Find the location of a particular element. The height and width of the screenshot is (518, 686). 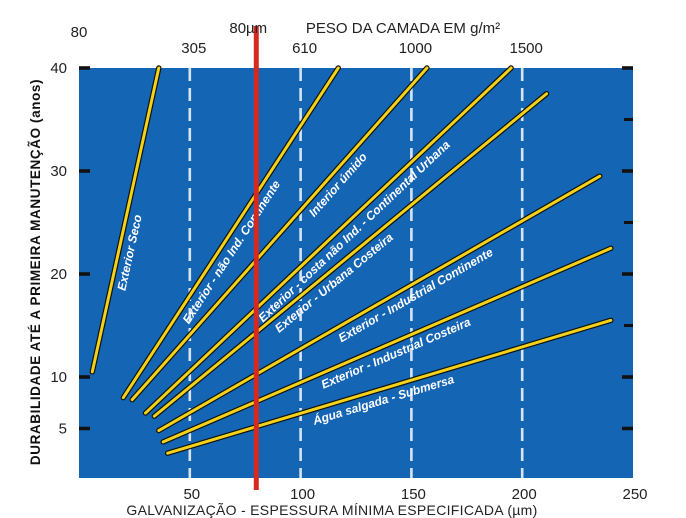

top-tick-label-200: 1500 is located at coordinates (526, 48).